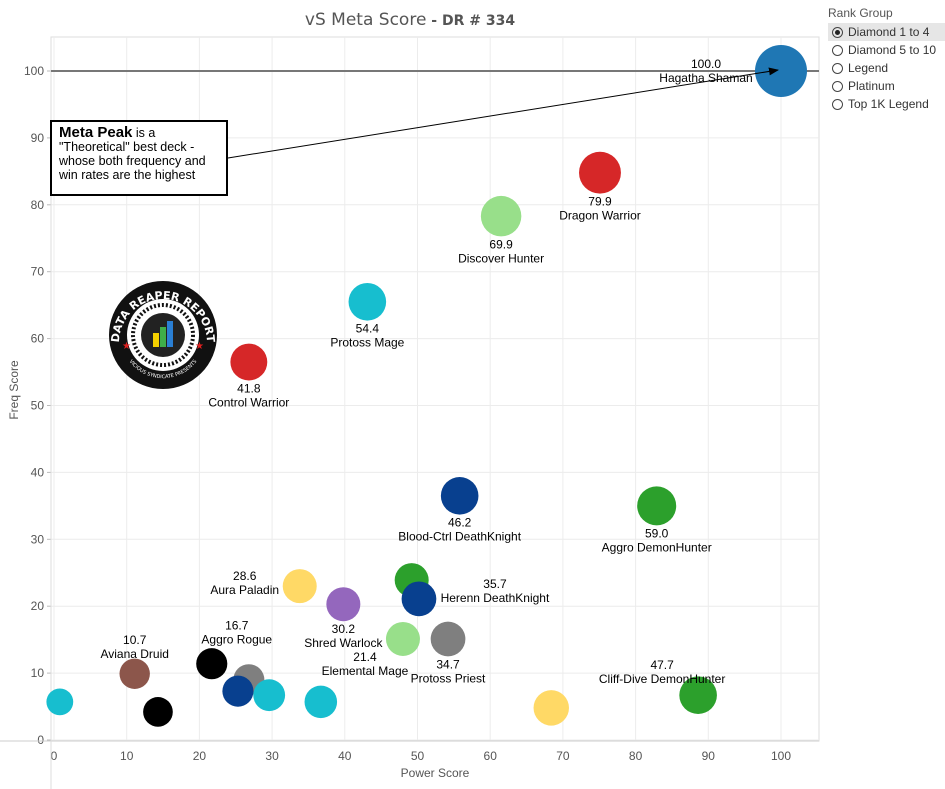 The width and height of the screenshot is (945, 789). I want to click on annotation-arrow, so click(503, 113).